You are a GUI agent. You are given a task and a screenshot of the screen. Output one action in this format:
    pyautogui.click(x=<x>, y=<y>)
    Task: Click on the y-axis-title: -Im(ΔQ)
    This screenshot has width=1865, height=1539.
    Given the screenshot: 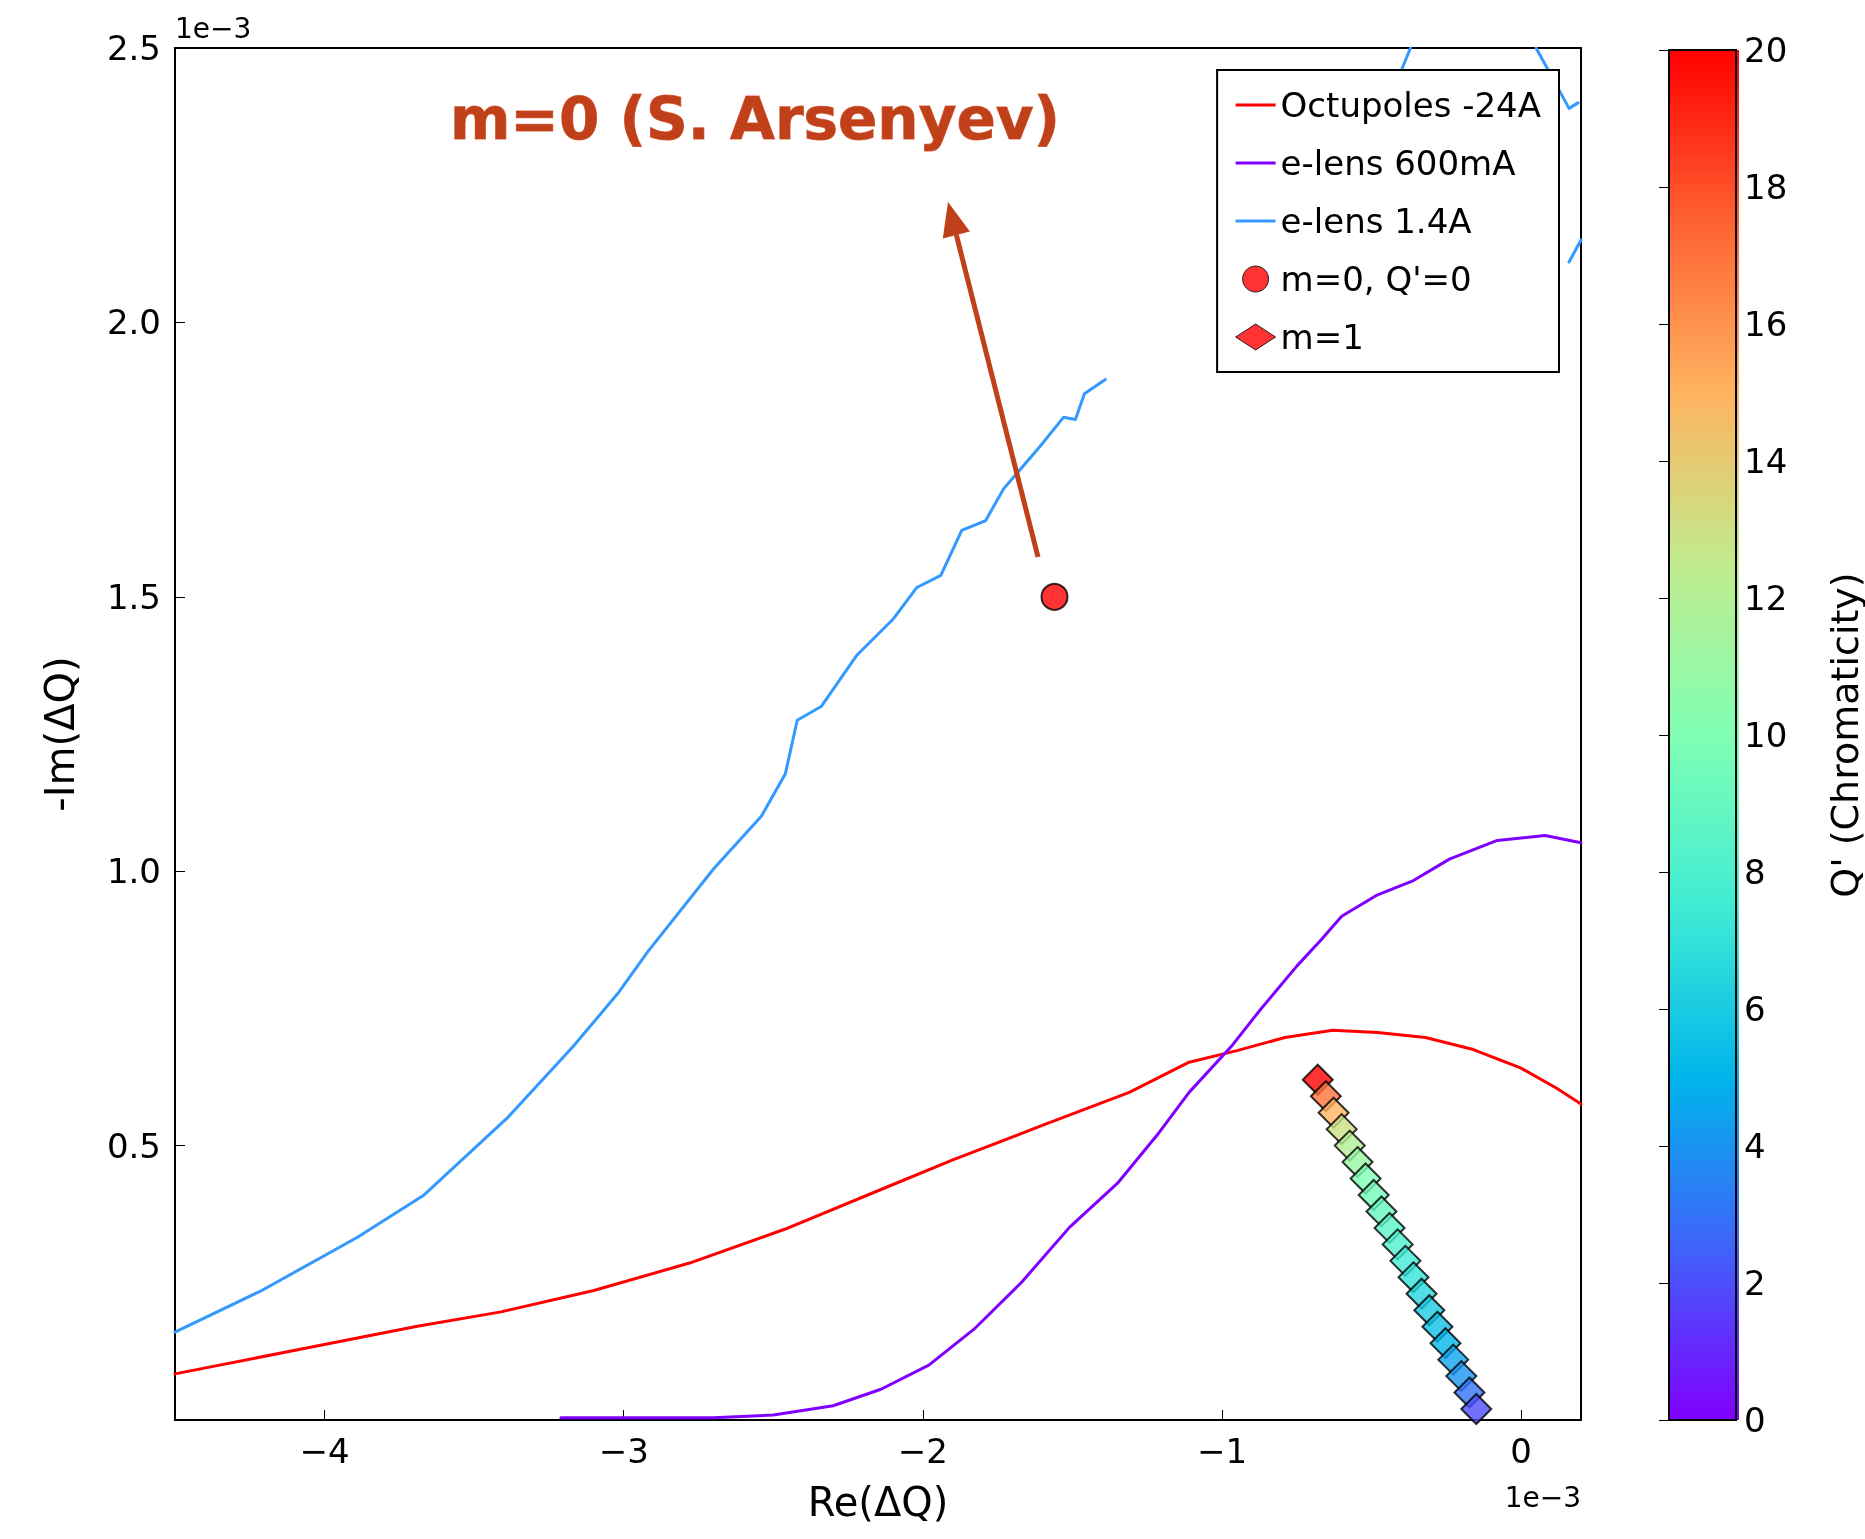 What is the action you would take?
    pyautogui.click(x=60, y=734)
    